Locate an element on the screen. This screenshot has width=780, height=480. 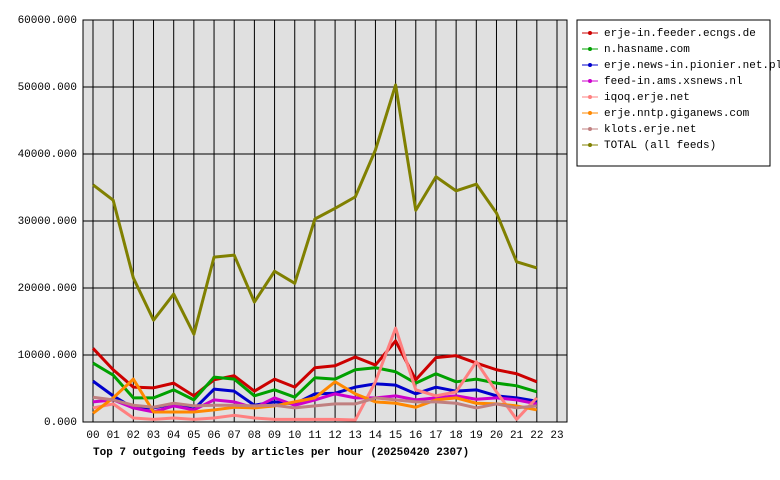
x-tick-label: 01 is located at coordinates (114, 436).